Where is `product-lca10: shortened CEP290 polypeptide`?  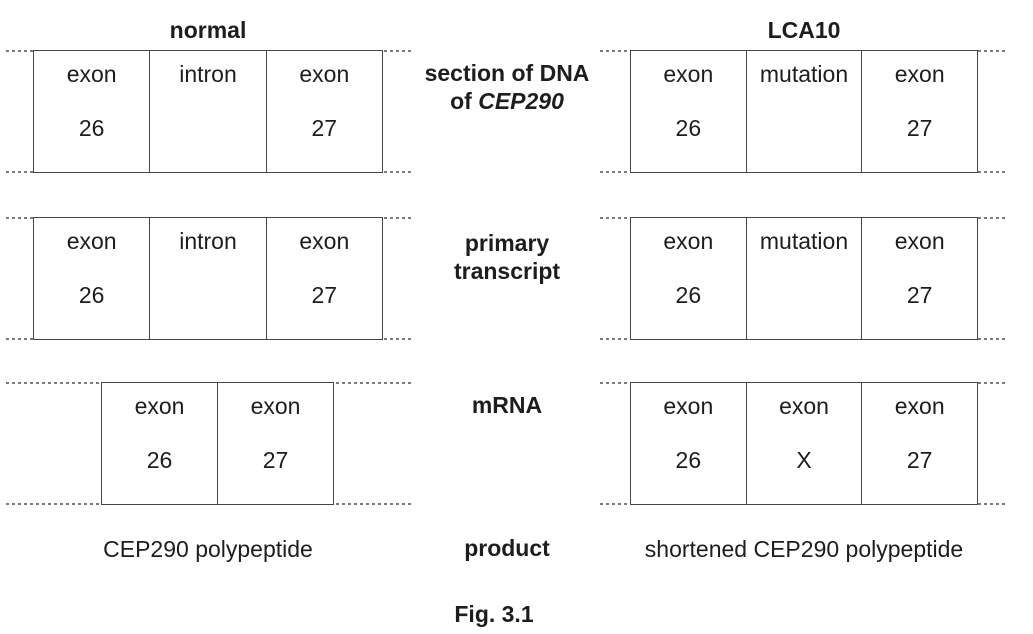
product-lca10: shortened CEP290 polypeptide is located at coordinates (804, 549).